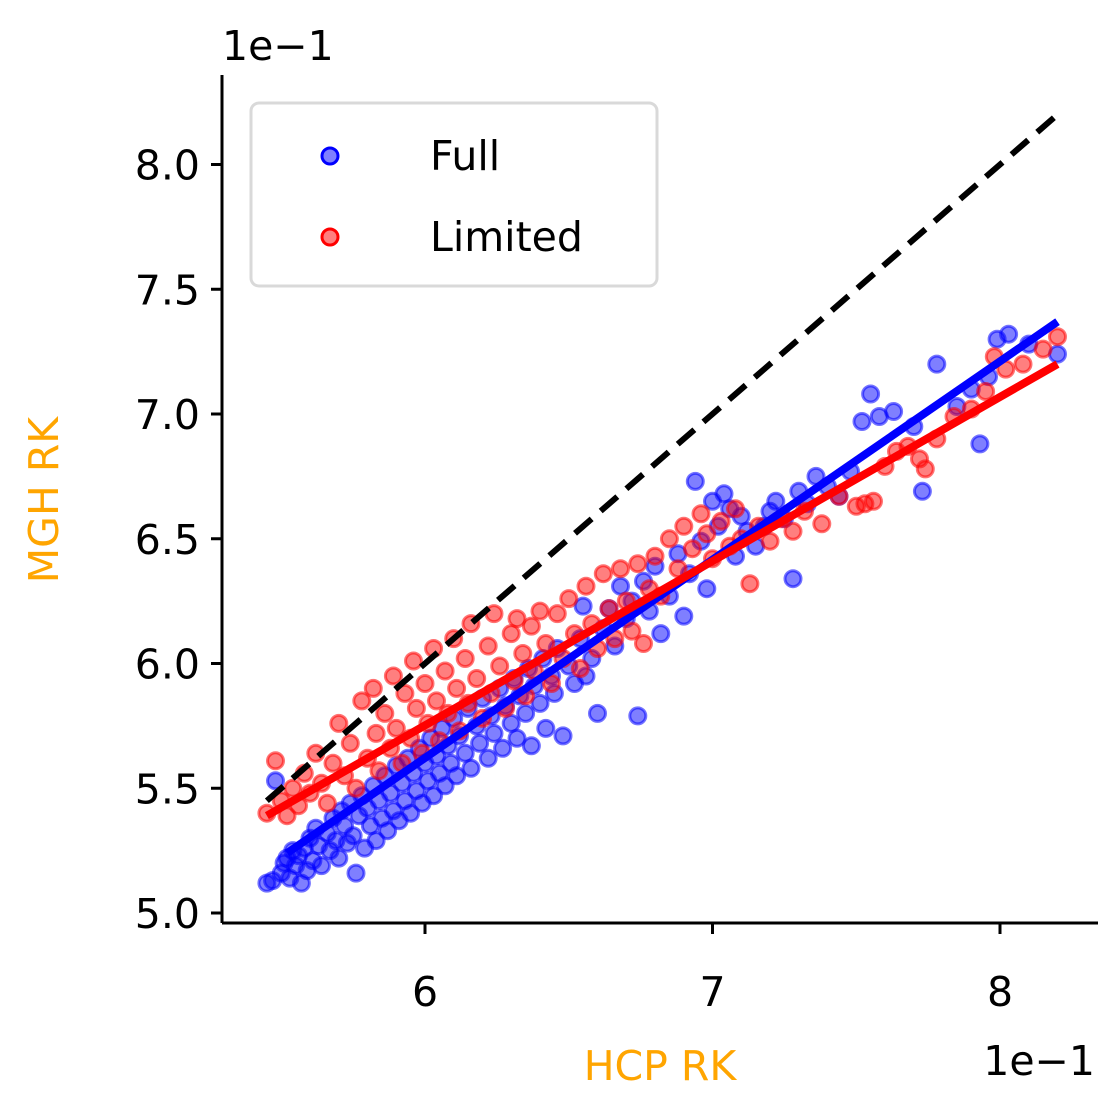  What do you see at coordinates (167, 166) in the screenshot?
I see `y-tick-label: 8.0` at bounding box center [167, 166].